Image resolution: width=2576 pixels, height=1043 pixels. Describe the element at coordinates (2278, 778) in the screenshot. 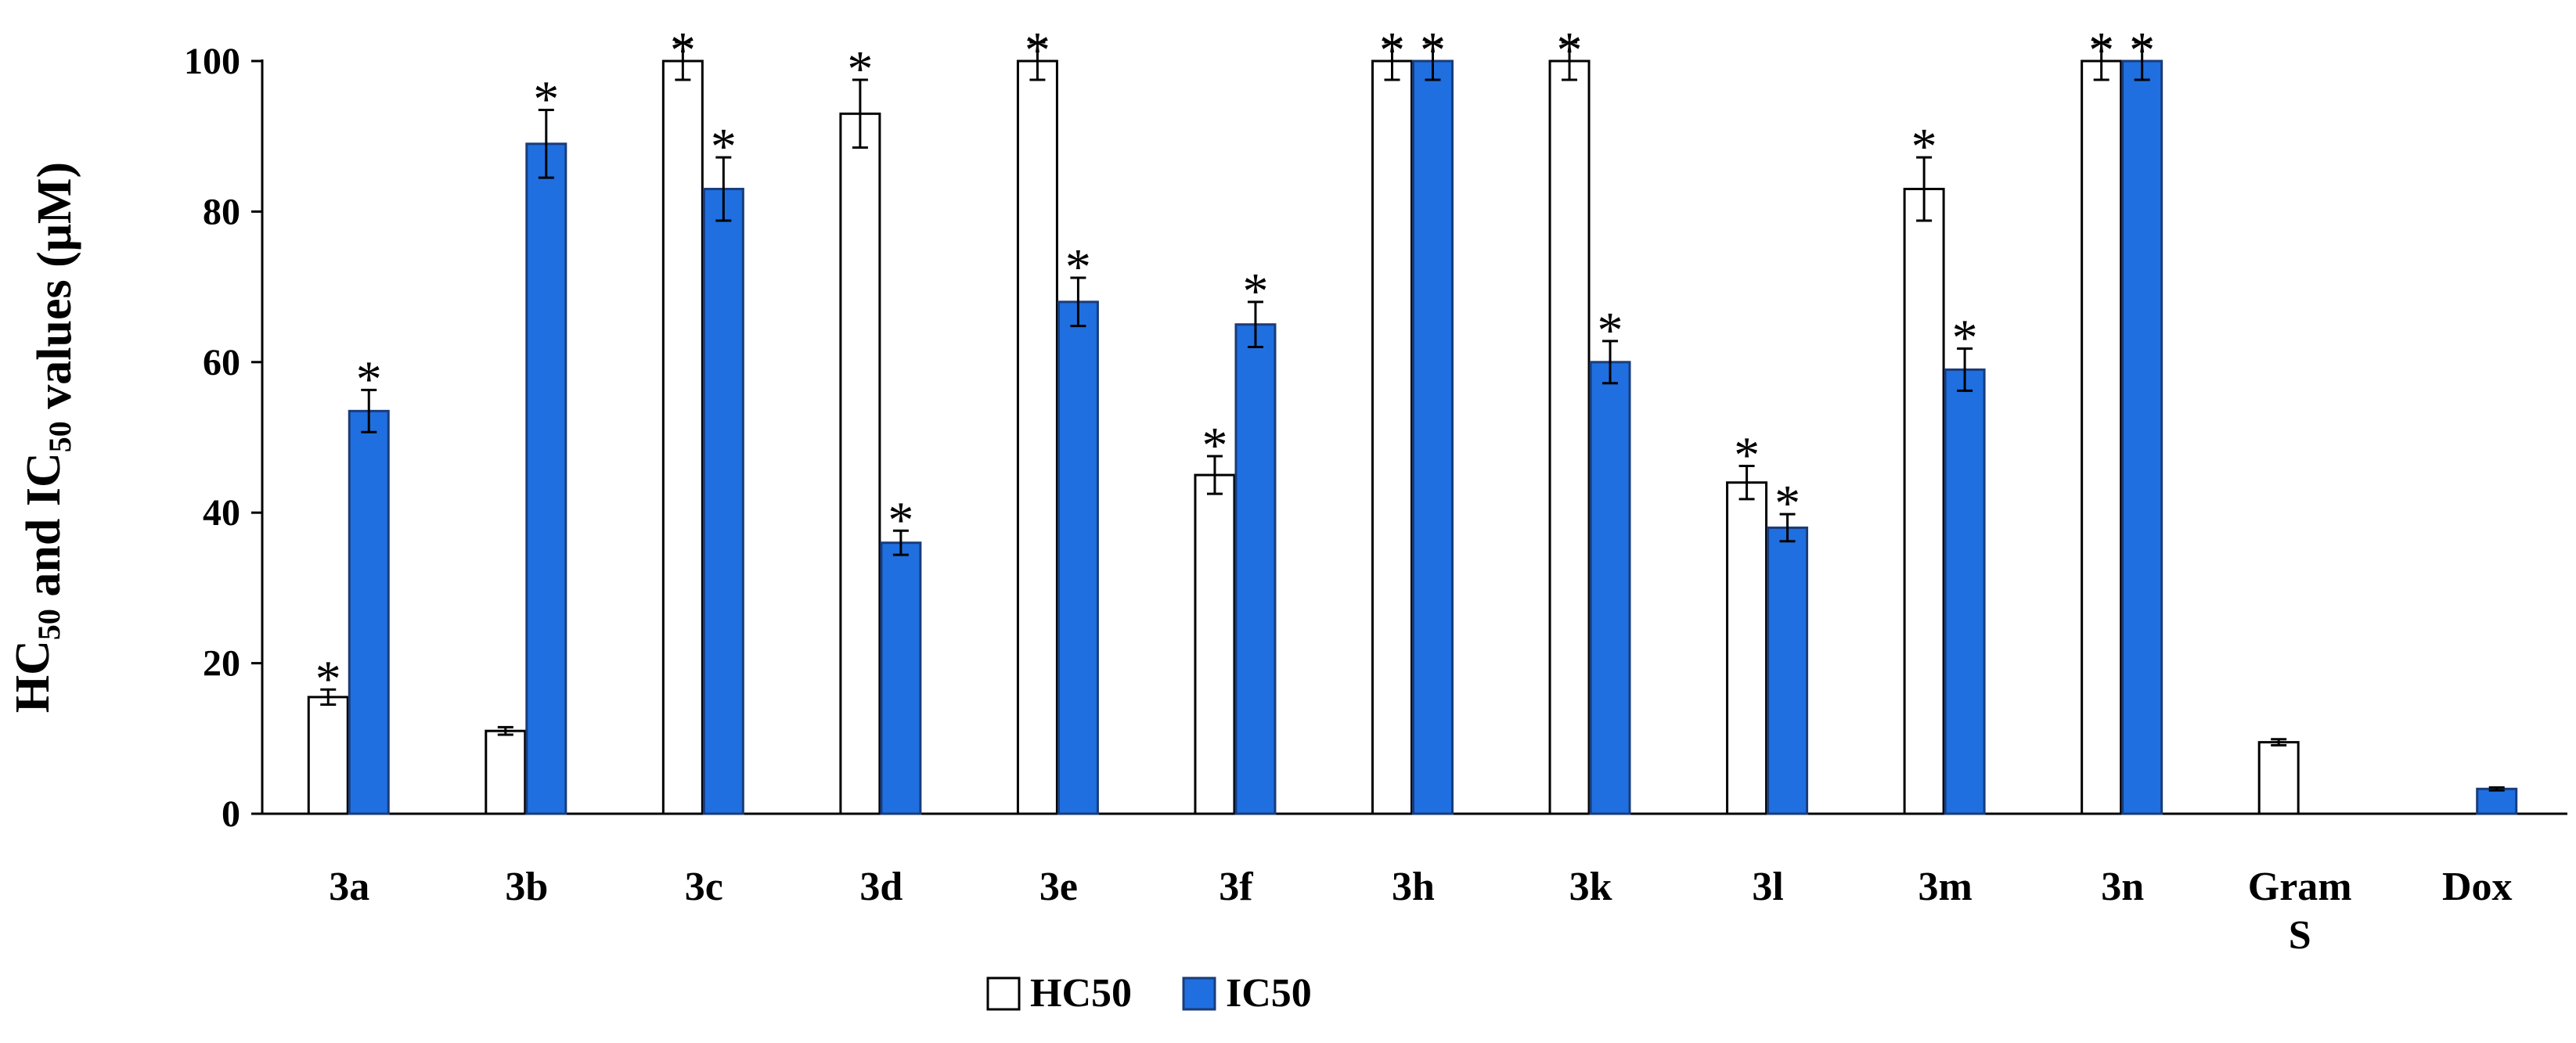

I see `hc50-bar-Gram-S` at that location.